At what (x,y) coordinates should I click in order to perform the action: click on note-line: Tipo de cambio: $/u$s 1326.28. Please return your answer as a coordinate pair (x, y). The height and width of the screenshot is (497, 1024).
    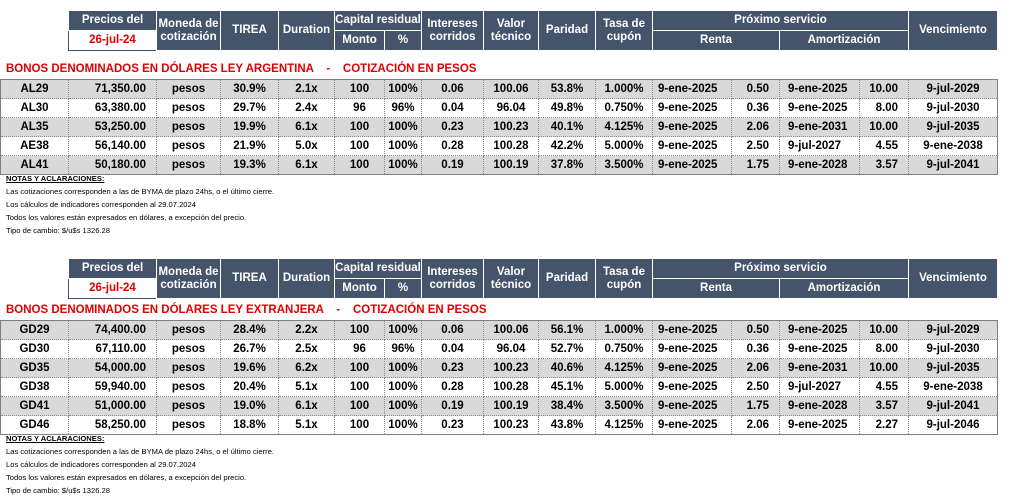
    Looking at the image, I should click on (58, 230).